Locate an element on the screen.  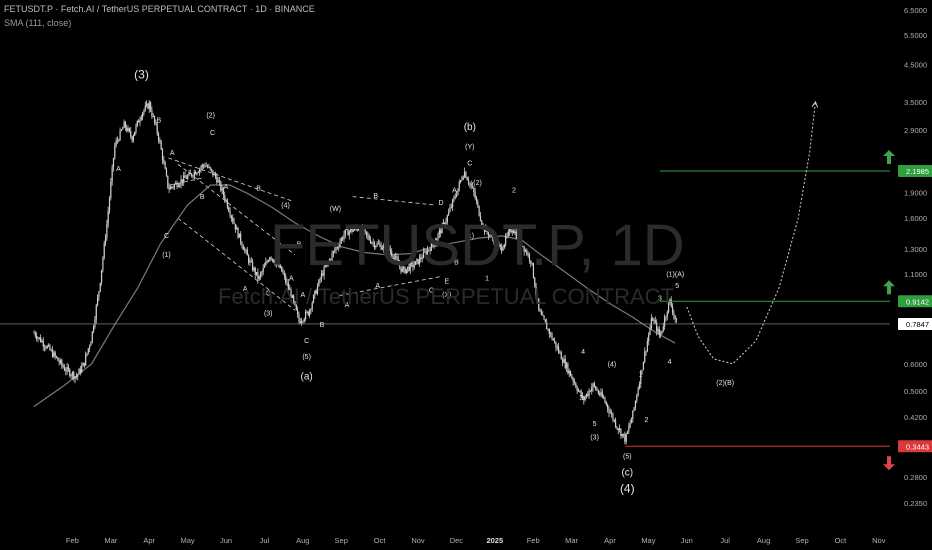
indicator-legend: SMA (111, close) is located at coordinates (38, 23).